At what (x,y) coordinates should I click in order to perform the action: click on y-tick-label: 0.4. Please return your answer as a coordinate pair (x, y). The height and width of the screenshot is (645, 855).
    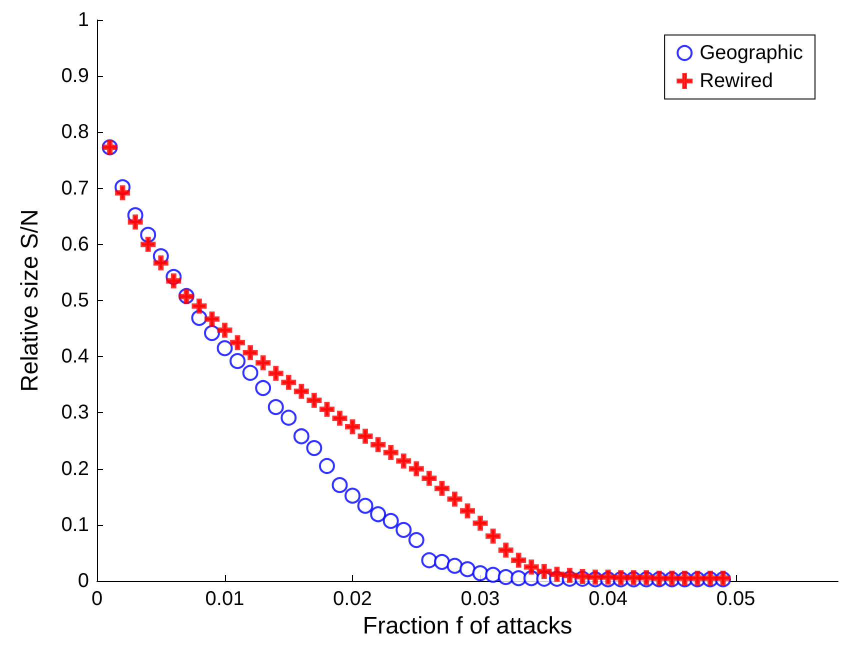
    Looking at the image, I should click on (75, 357).